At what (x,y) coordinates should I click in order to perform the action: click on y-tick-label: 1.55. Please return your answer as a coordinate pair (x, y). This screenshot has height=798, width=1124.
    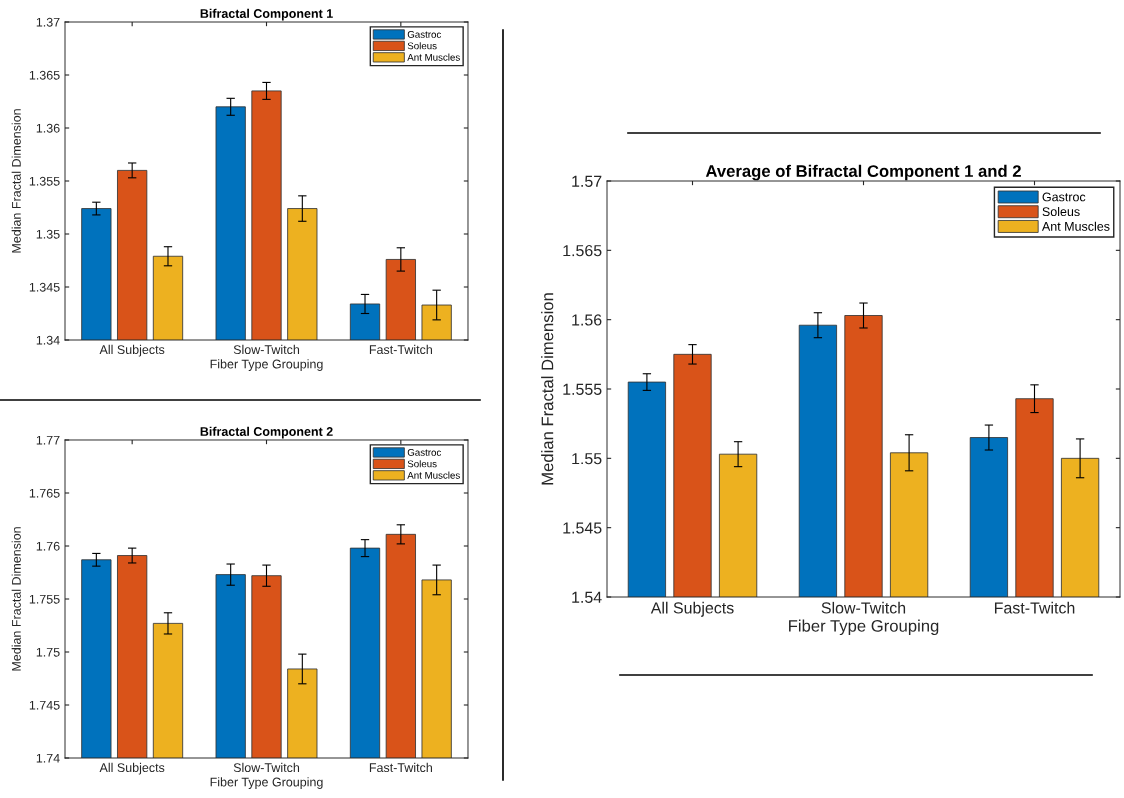
    Looking at the image, I should click on (587, 459).